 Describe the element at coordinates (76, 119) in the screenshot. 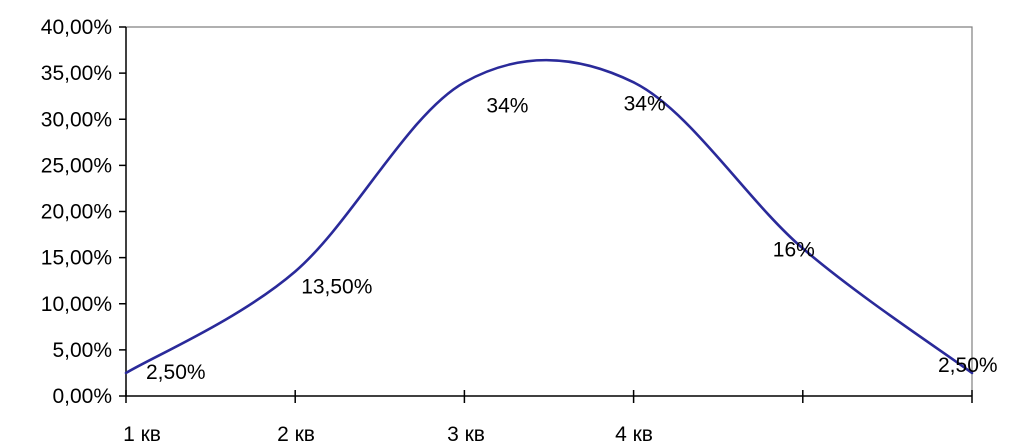

I see `y-tick-label: 30,00%` at that location.